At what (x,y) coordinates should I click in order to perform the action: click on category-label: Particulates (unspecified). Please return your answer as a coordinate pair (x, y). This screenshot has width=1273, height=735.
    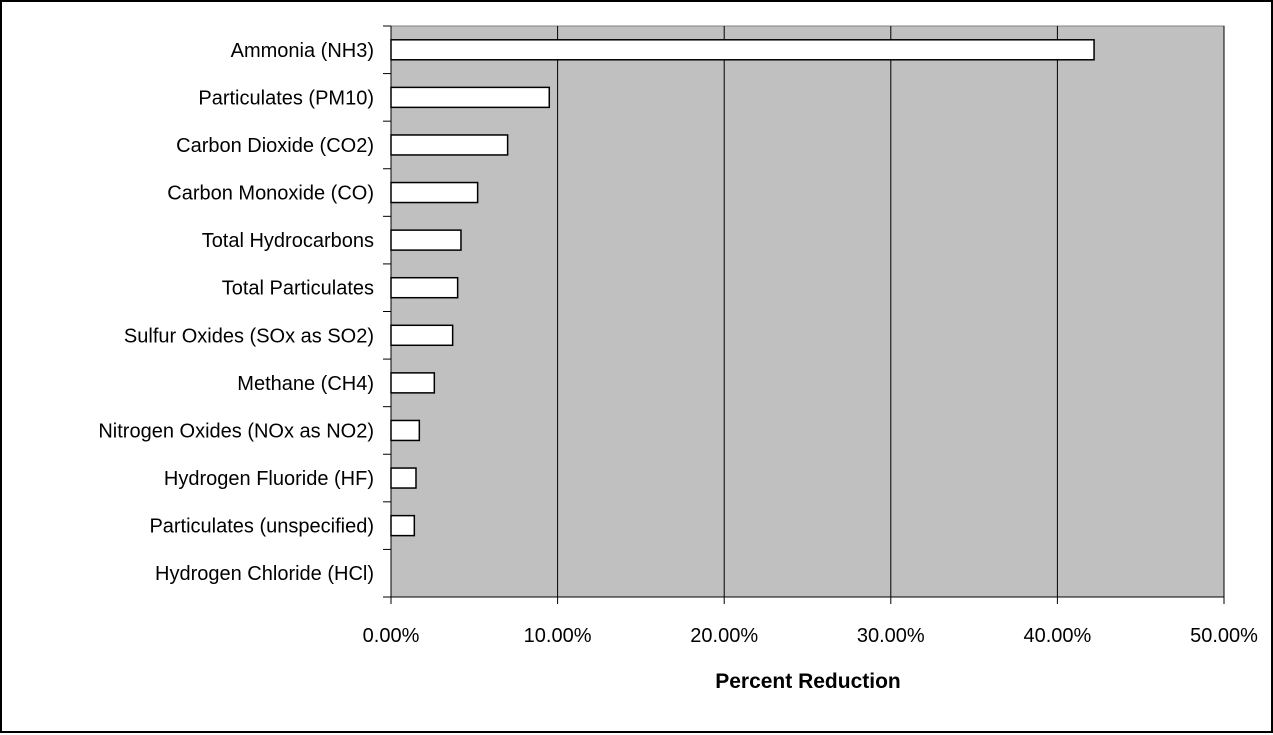
    Looking at the image, I should click on (261, 527).